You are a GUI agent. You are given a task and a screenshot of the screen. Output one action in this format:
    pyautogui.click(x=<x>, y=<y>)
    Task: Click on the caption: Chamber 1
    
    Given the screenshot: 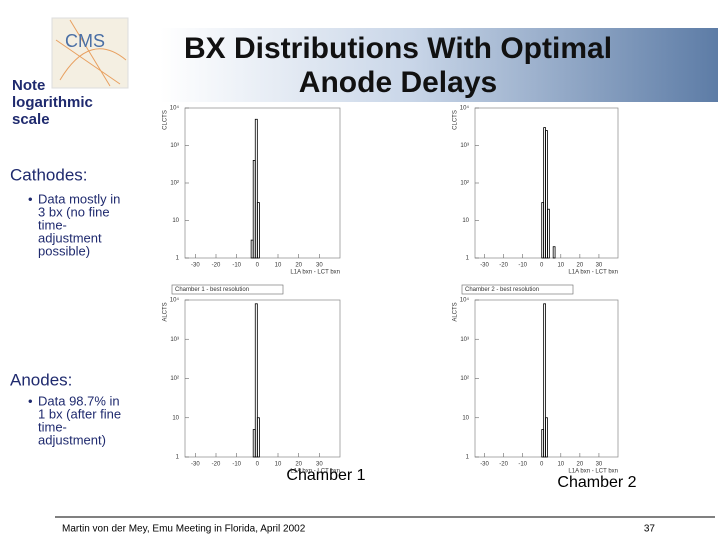 What is the action you would take?
    pyautogui.click(x=325, y=475)
    